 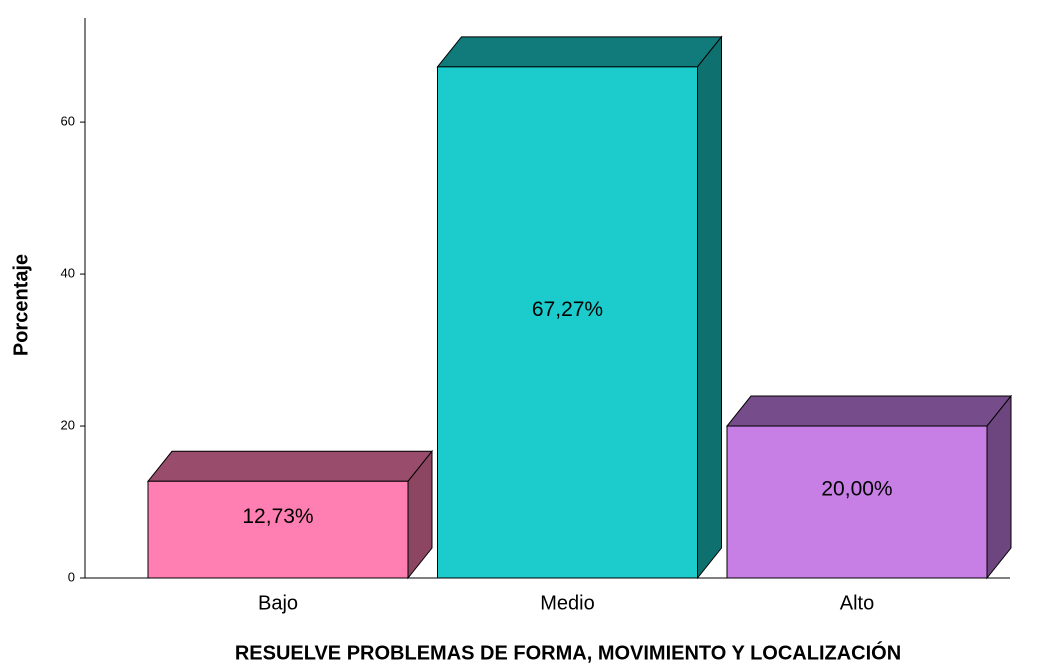 What do you see at coordinates (567, 309) in the screenshot?
I see `value-label: 67,27%` at bounding box center [567, 309].